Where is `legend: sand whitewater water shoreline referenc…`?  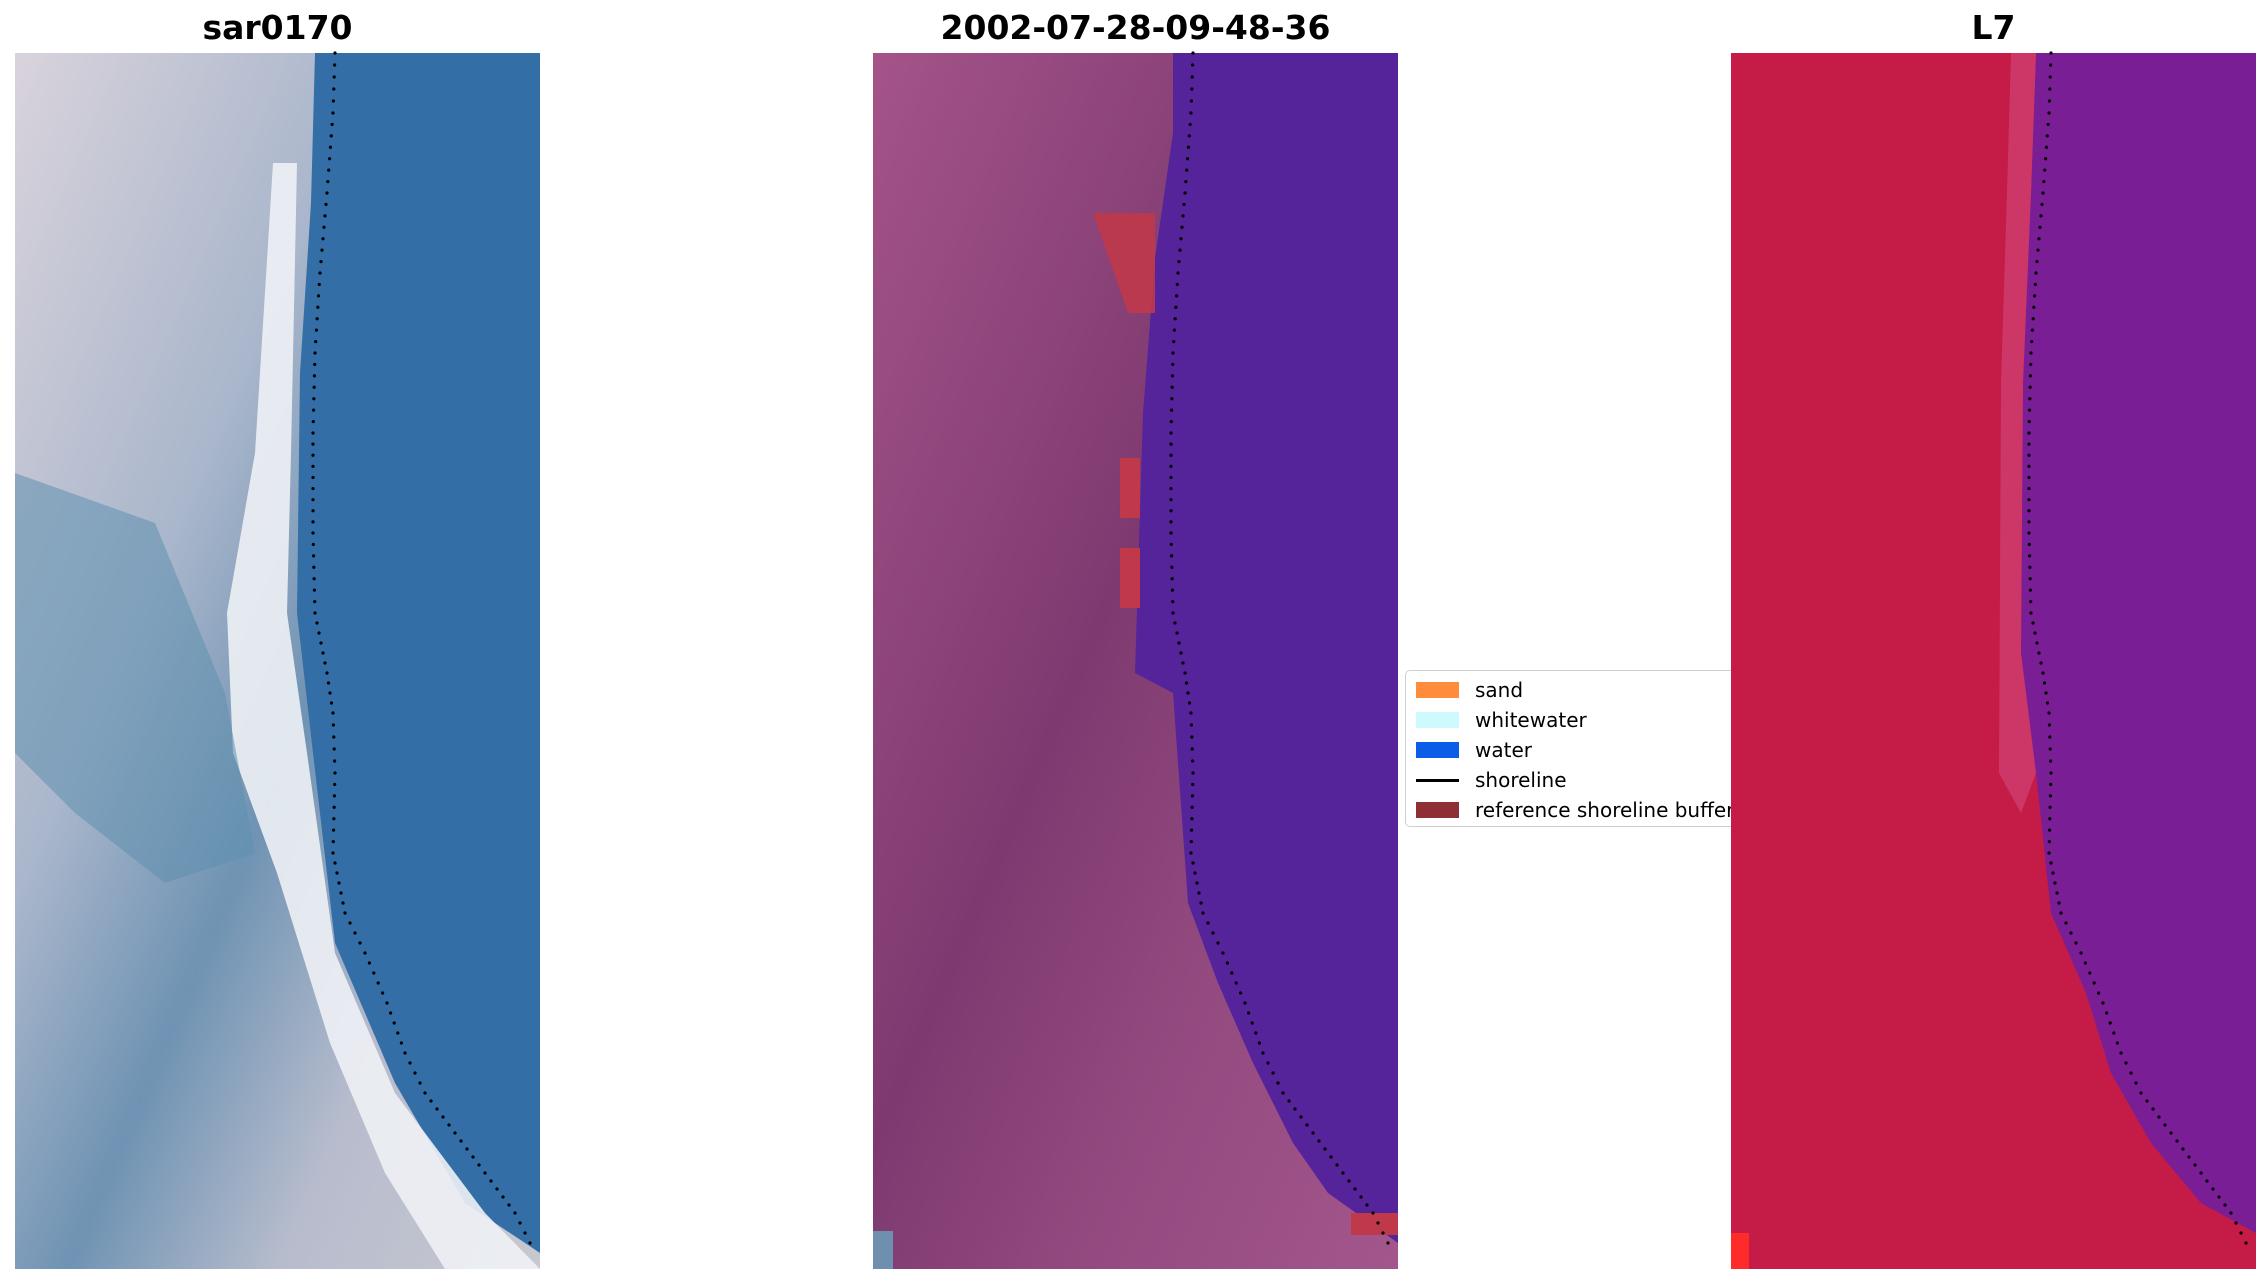
legend: sand whitewater water shoreline referenc… is located at coordinates (1568, 748).